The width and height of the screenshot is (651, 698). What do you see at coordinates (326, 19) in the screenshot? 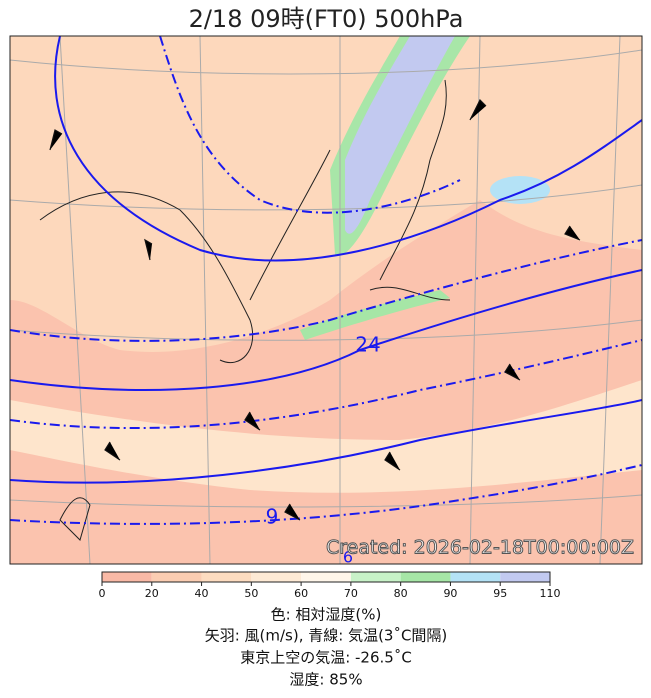
I see `title: 2/18 09時(FT0) 500hPa` at bounding box center [326, 19].